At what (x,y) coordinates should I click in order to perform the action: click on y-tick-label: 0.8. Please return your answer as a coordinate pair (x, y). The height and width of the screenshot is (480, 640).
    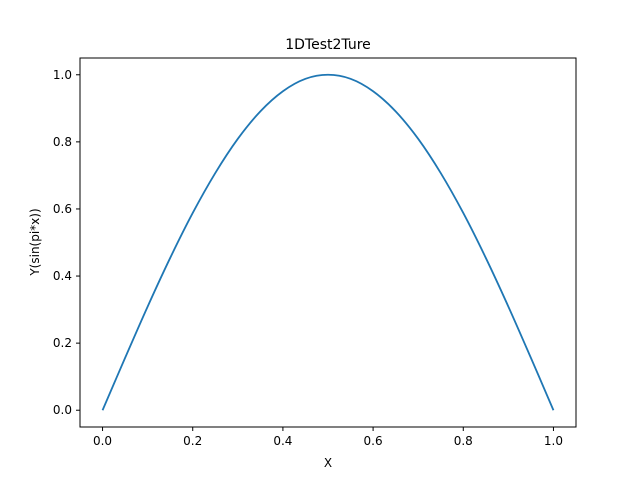
    Looking at the image, I should click on (62, 142).